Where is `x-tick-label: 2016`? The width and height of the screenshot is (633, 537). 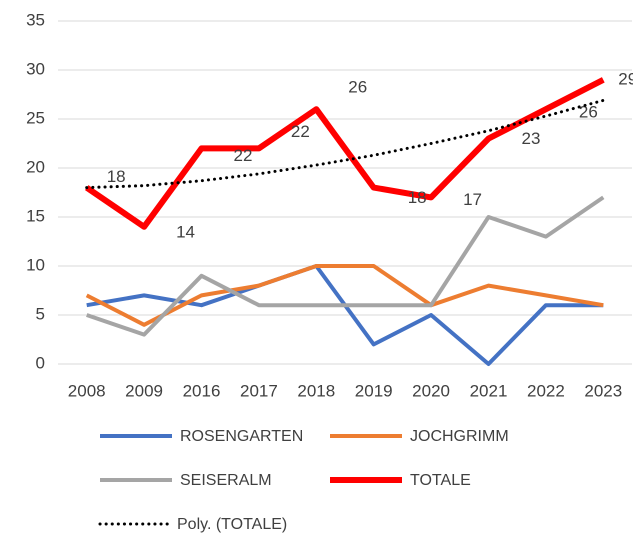
x-tick-label: 2016 is located at coordinates (202, 390).